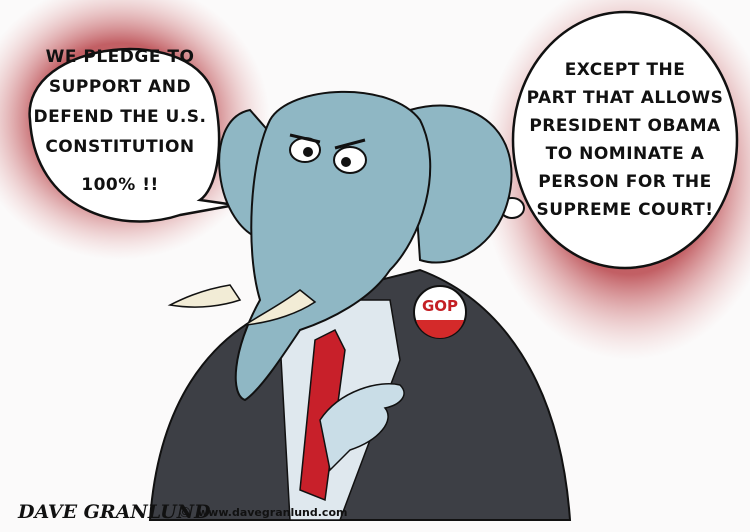 The width and height of the screenshot is (750, 532). Describe the element at coordinates (625, 154) in the screenshot. I see `bubble-text: TO NOMINATE A` at that location.